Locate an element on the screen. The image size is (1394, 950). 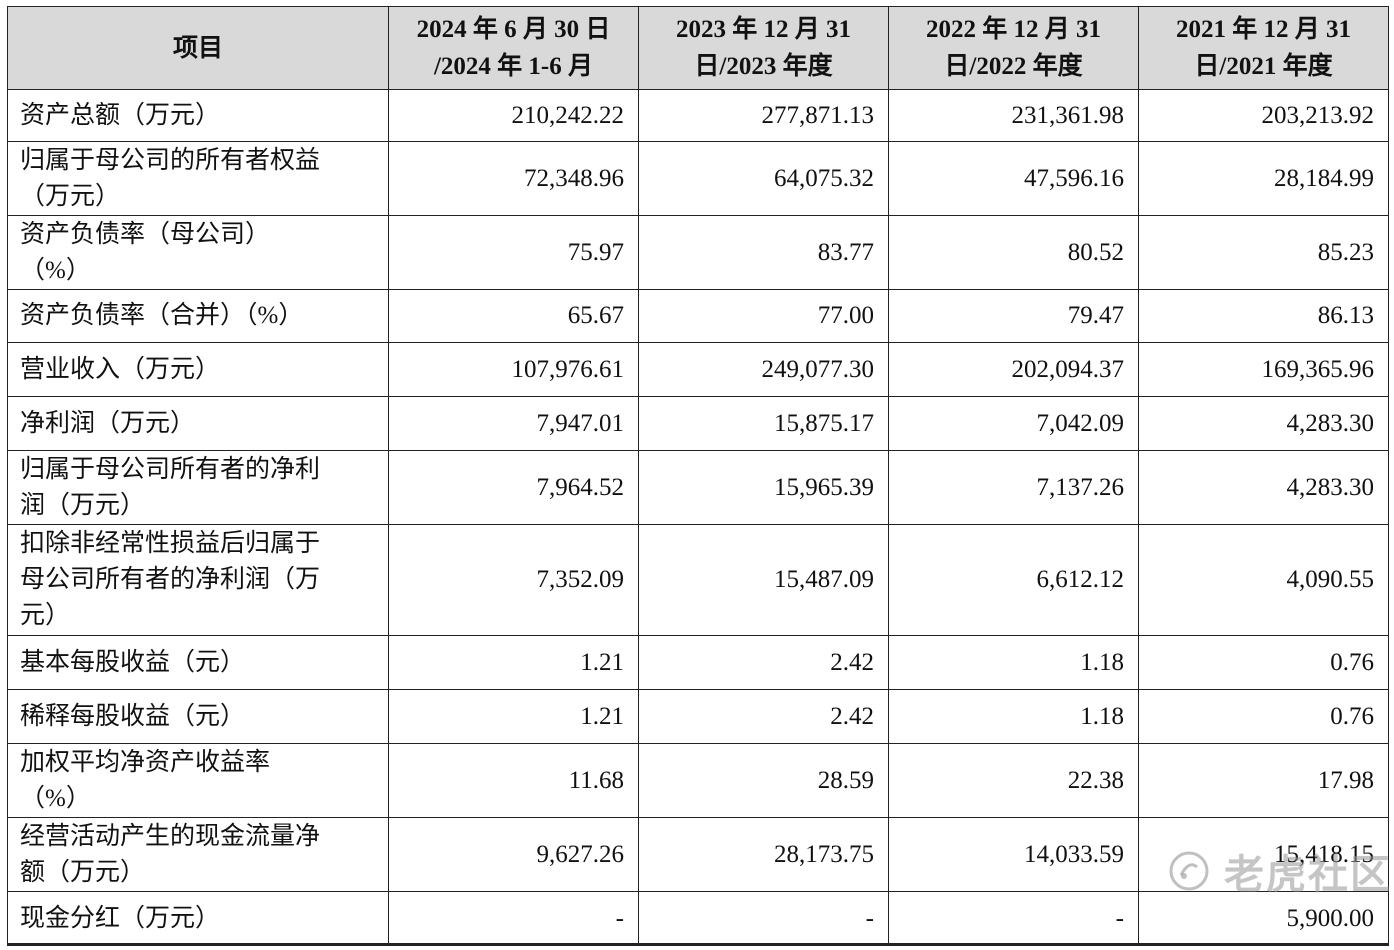
row-label: 资产负债率（母公司） （%） is located at coordinates (198, 252).